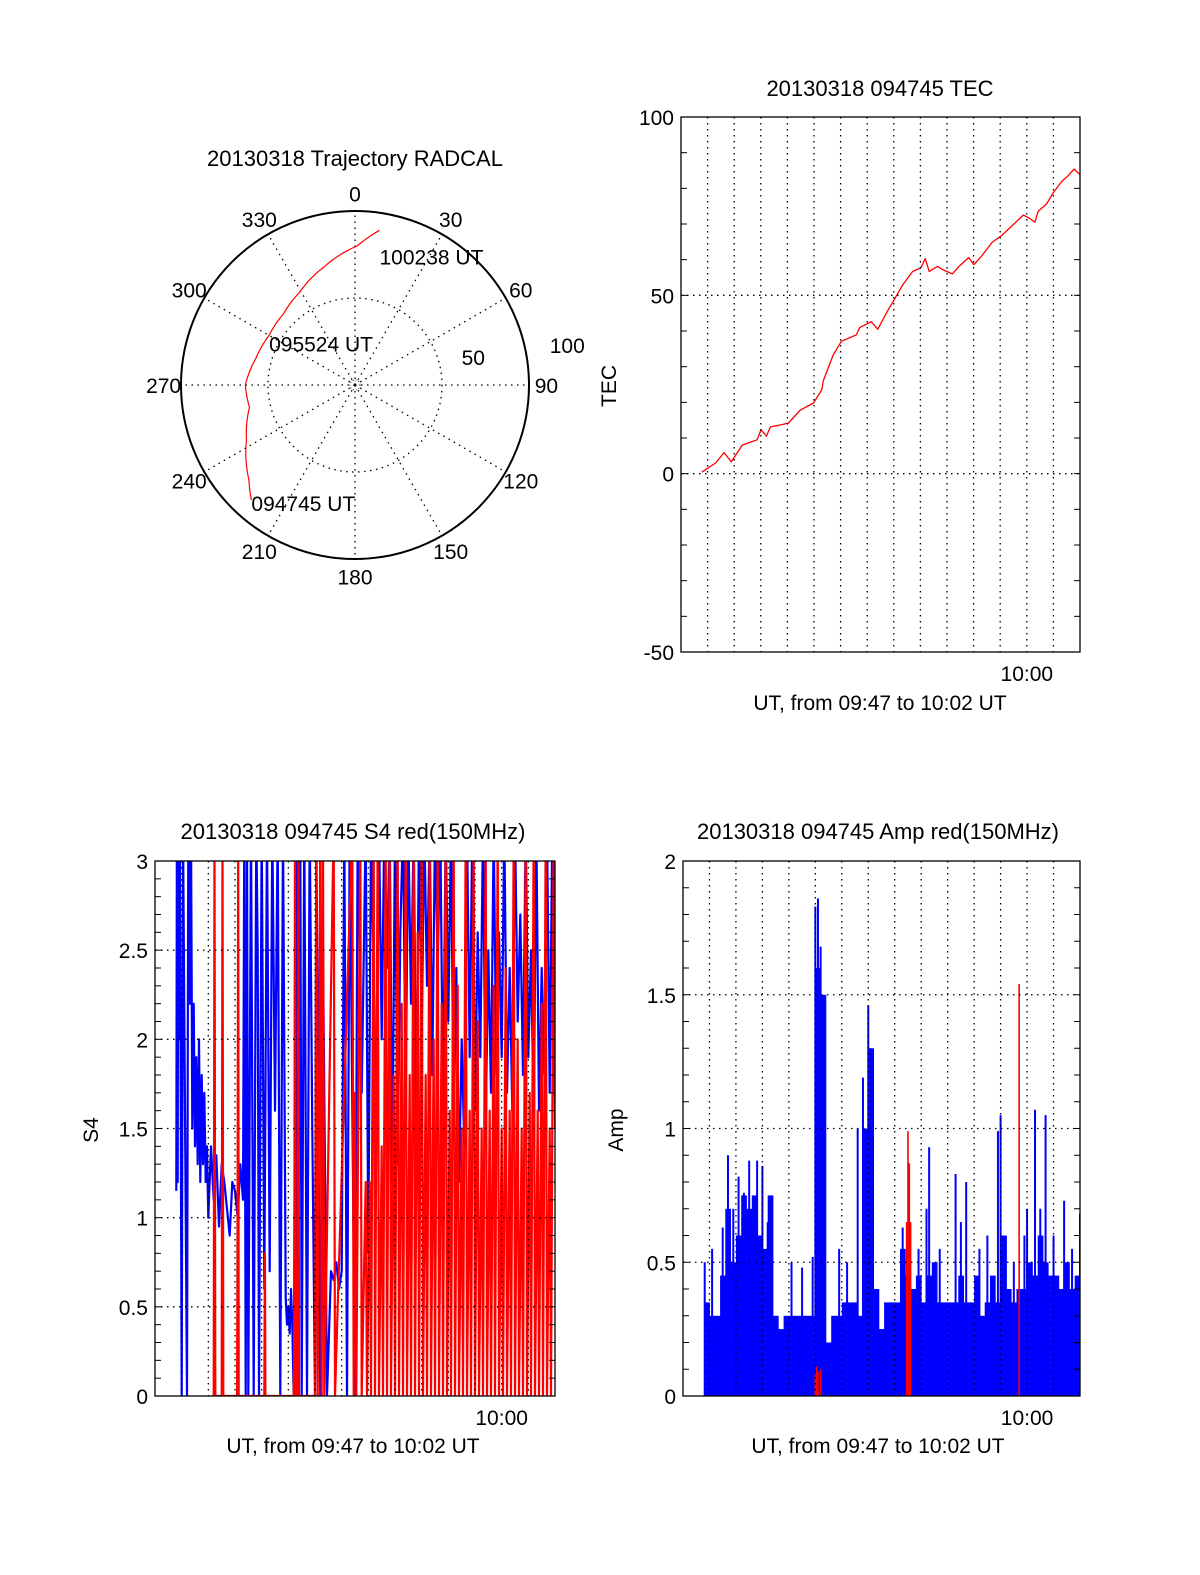 This screenshot has height=1575, width=1200. I want to click on polar-ring, so click(355, 385).